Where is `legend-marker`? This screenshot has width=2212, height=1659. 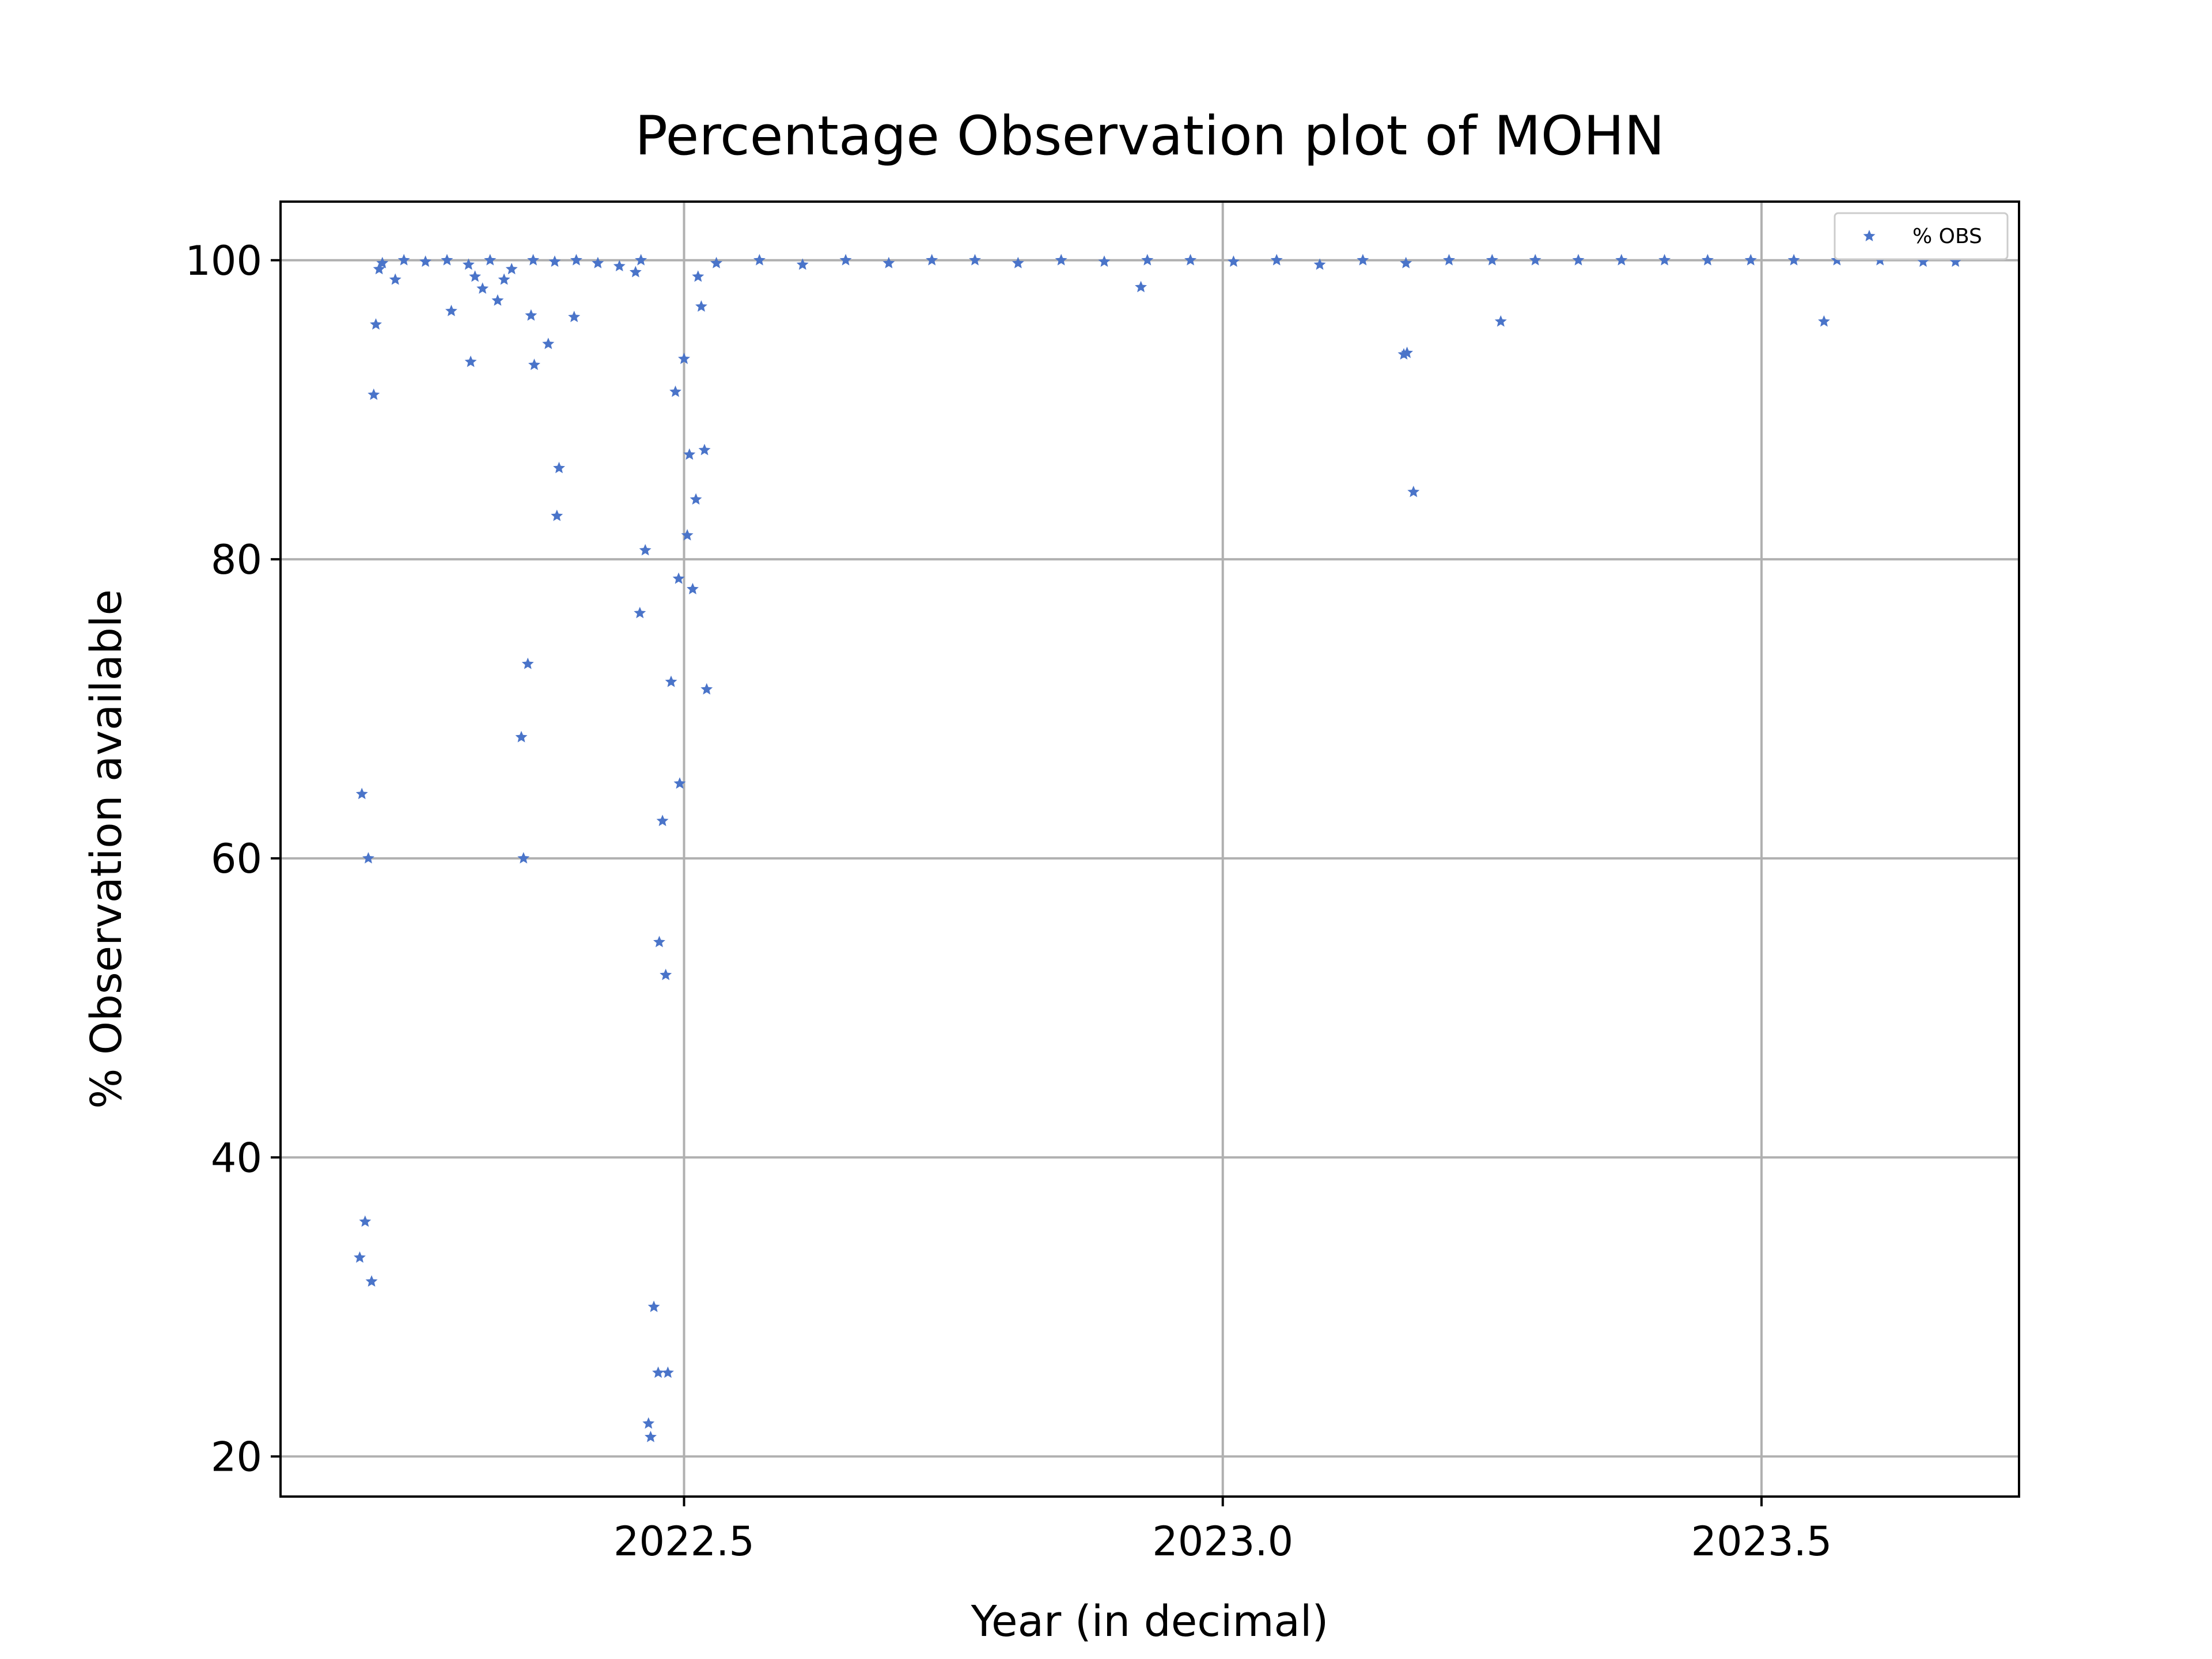 legend-marker is located at coordinates (1869, 235).